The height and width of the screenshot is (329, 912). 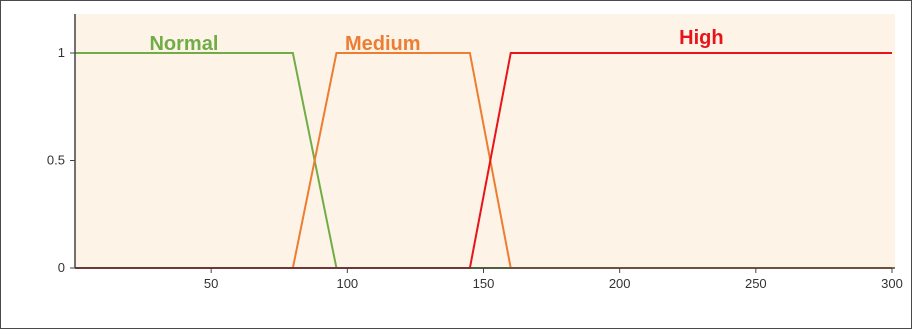 I want to click on x-tick-label: 150, so click(x=484, y=283).